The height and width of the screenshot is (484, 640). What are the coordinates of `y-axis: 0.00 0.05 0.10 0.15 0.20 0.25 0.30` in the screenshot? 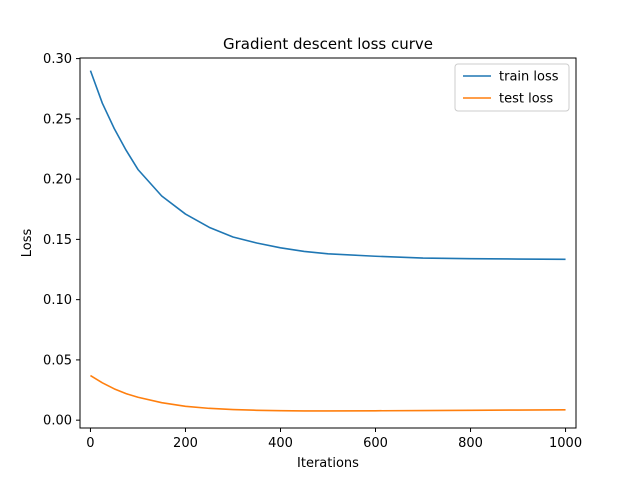 It's located at (61, 240).